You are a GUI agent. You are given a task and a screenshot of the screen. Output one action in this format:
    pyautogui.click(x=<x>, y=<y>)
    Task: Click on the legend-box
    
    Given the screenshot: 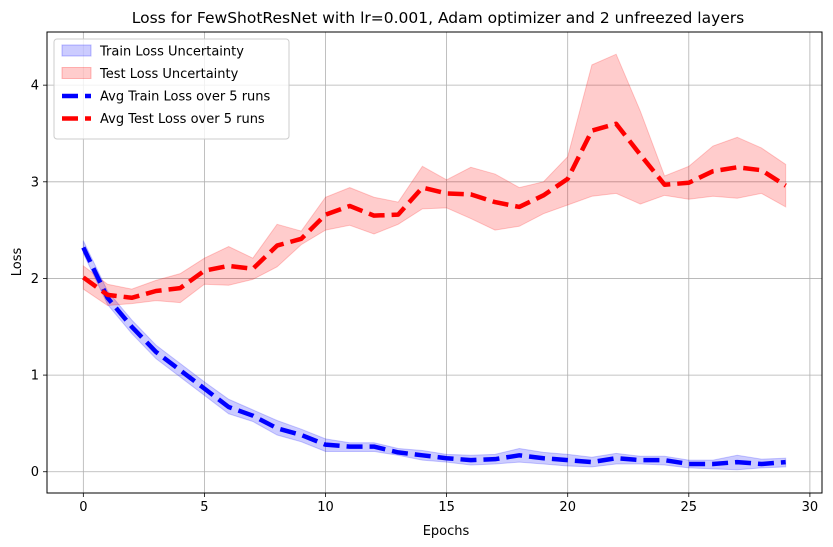 What is the action you would take?
    pyautogui.click(x=171, y=89)
    